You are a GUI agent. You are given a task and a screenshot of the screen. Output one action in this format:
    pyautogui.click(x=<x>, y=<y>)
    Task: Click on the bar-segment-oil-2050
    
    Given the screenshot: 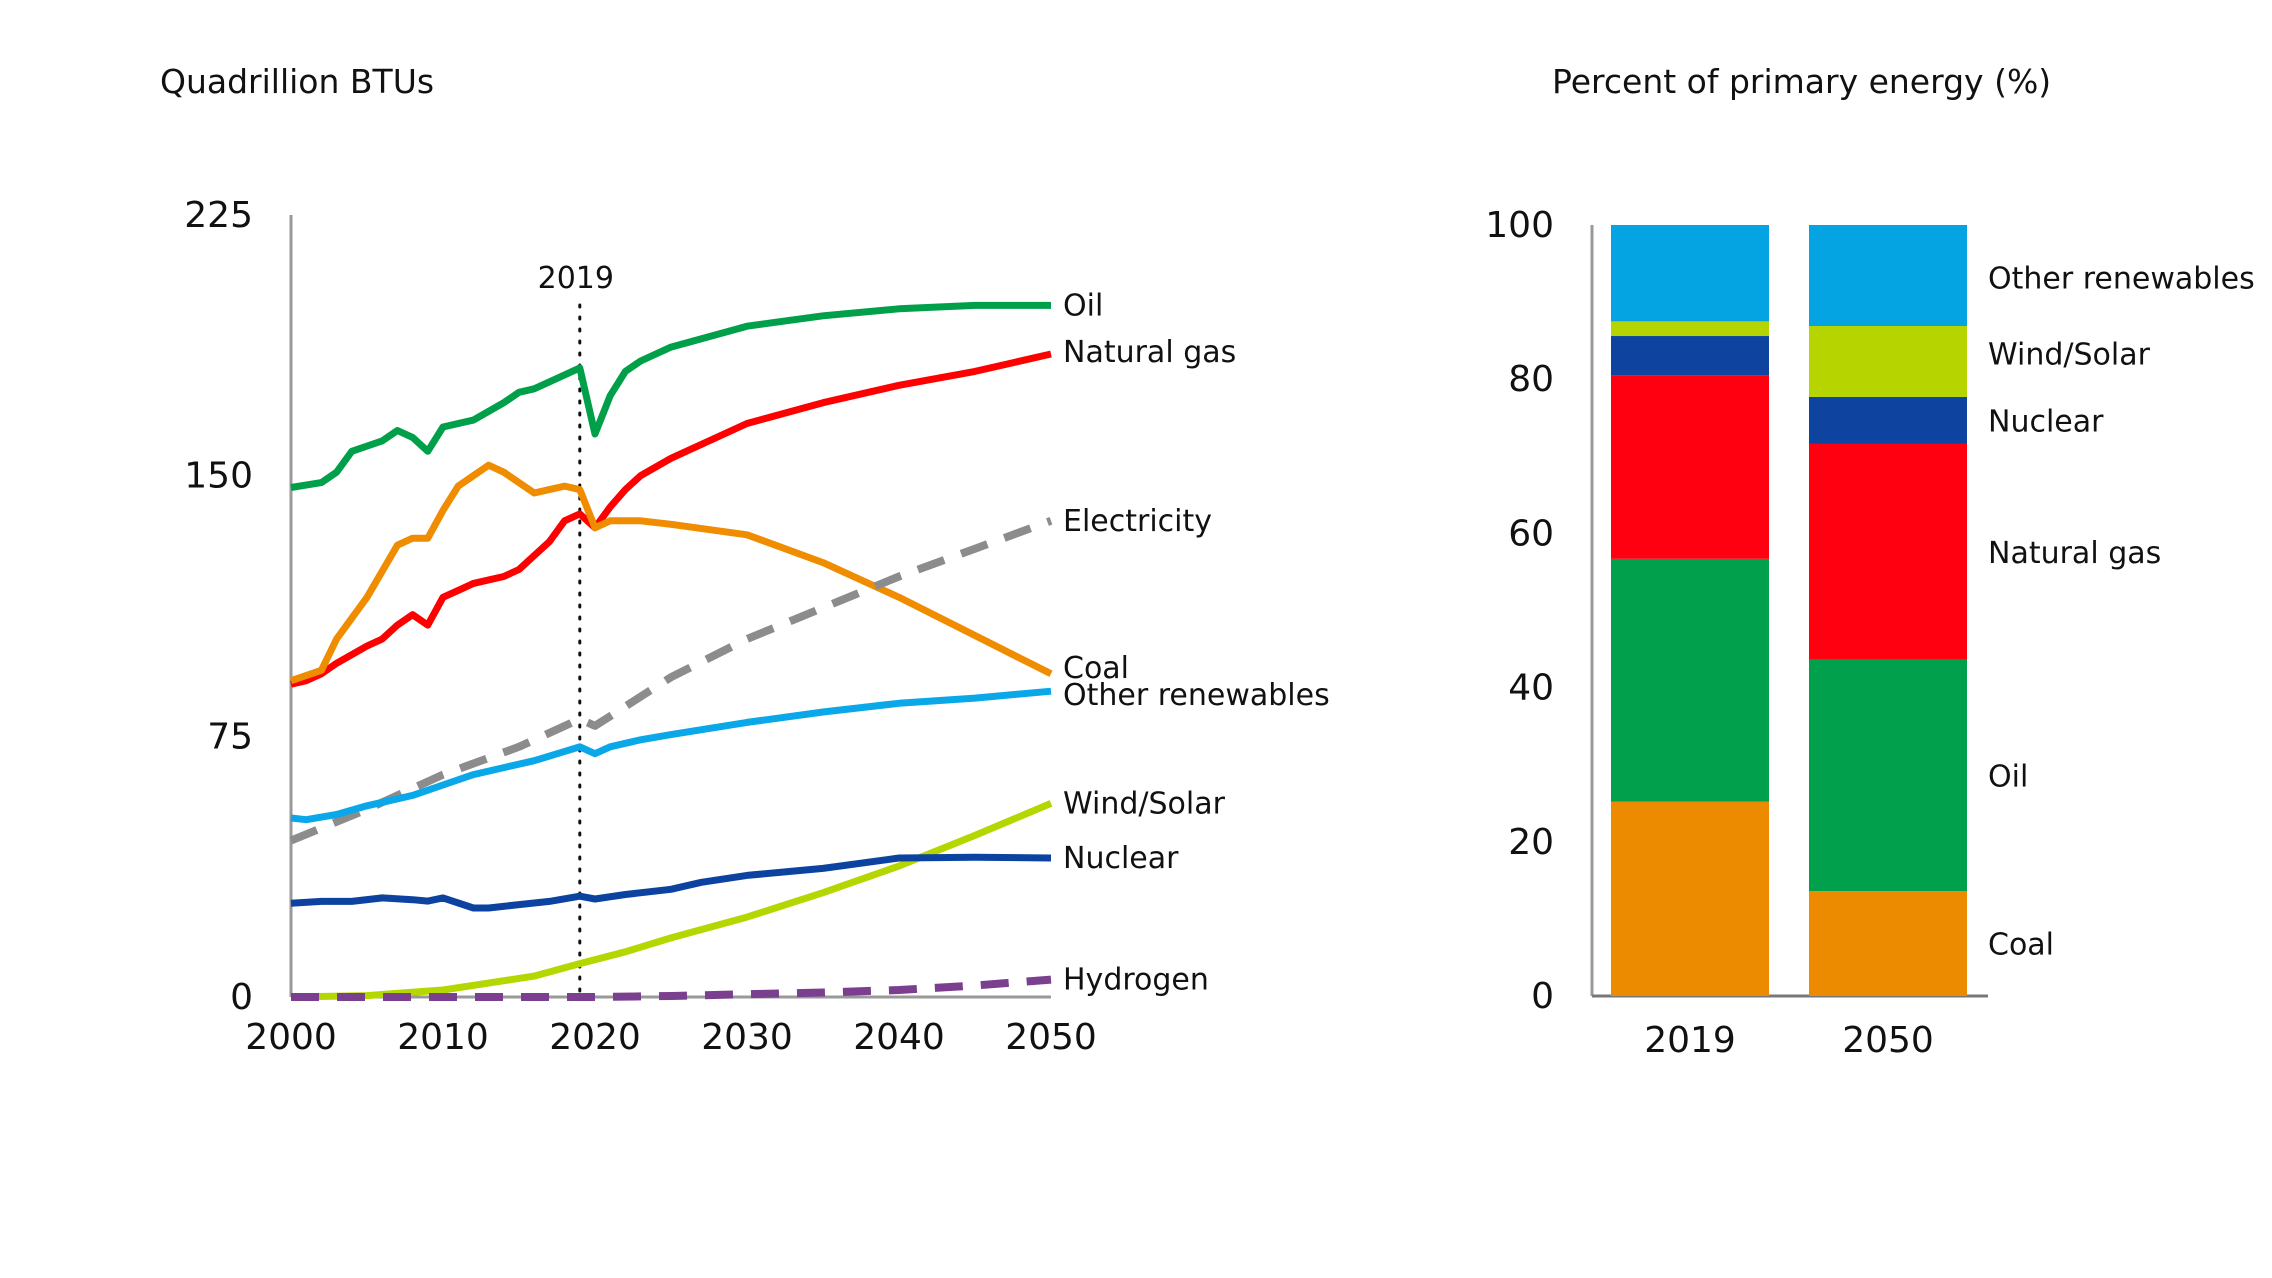 What is the action you would take?
    pyautogui.click(x=1888, y=775)
    